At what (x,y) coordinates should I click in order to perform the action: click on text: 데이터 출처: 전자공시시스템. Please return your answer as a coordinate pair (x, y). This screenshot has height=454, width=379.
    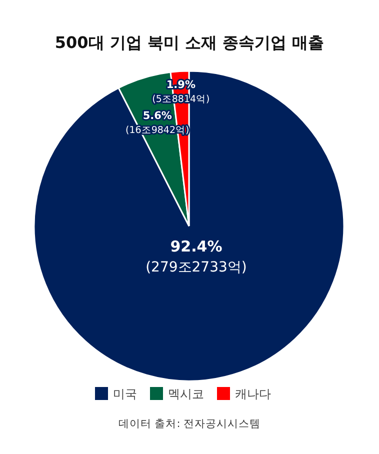
    Looking at the image, I should click on (189, 424).